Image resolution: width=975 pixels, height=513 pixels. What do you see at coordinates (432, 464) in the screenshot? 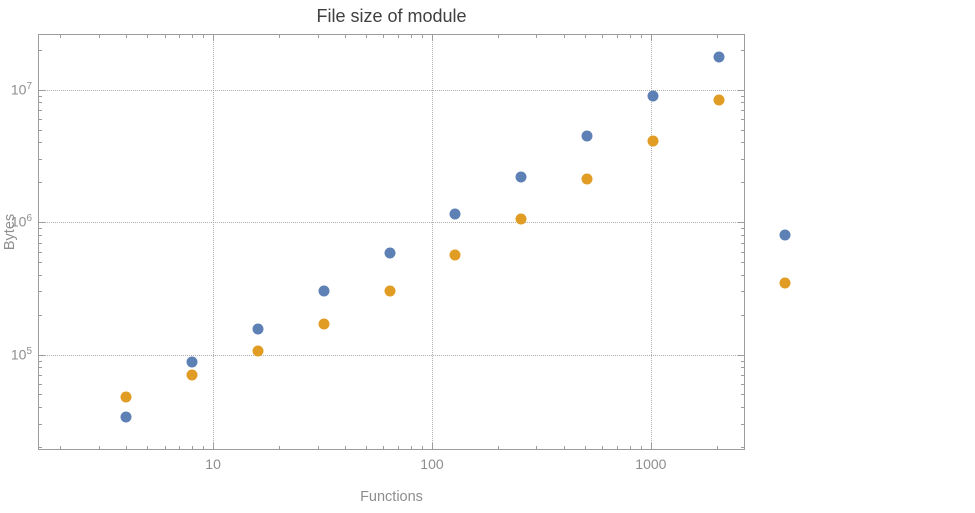
I see `x-tick-label: 100` at bounding box center [432, 464].